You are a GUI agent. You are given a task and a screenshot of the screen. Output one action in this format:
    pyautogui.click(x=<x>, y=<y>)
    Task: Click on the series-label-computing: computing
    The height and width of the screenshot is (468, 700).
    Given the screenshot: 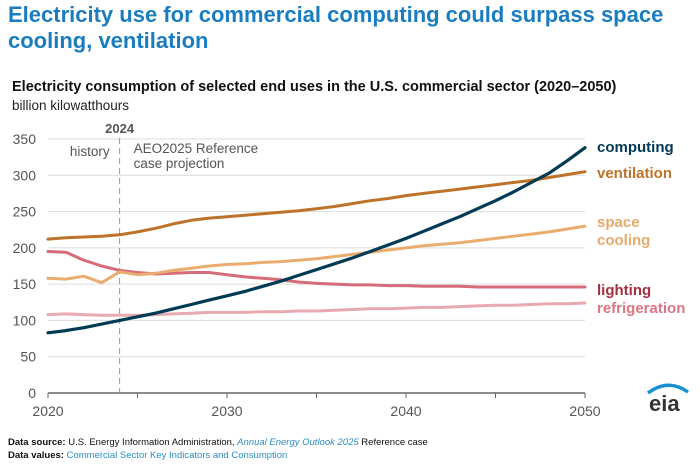 What is the action you would take?
    pyautogui.click(x=635, y=147)
    